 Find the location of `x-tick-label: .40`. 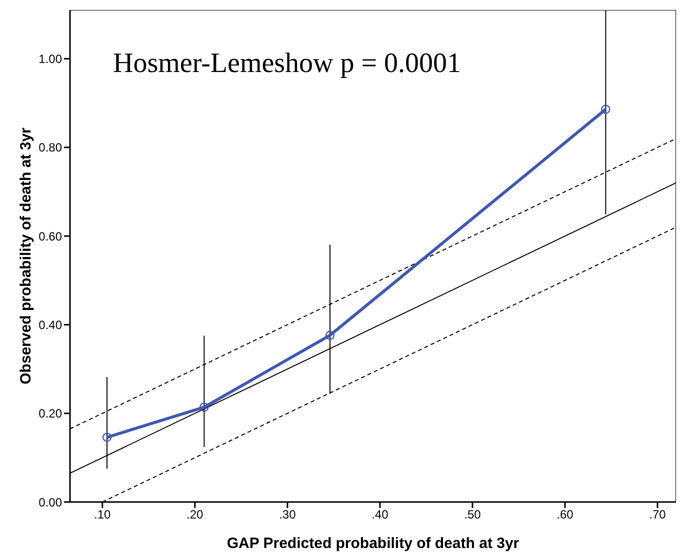

x-tick-label: .40 is located at coordinates (380, 515).